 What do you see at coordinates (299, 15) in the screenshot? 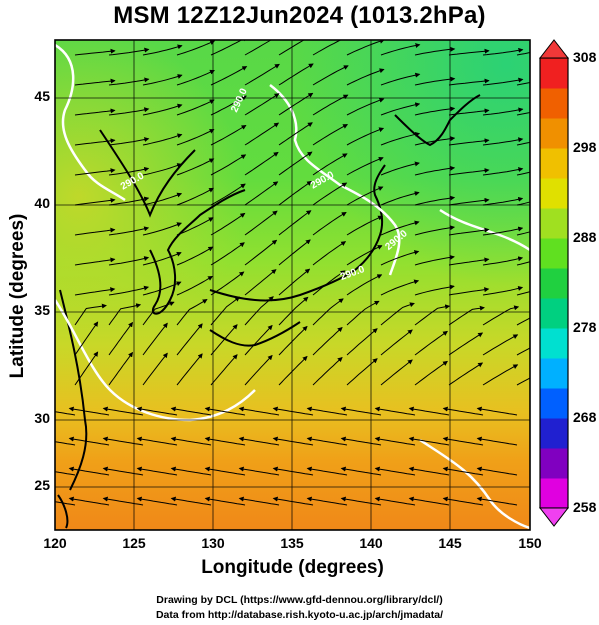
I see `chart-title: MSM 12Z12Jun2024 (1013.2hPa)` at bounding box center [299, 15].